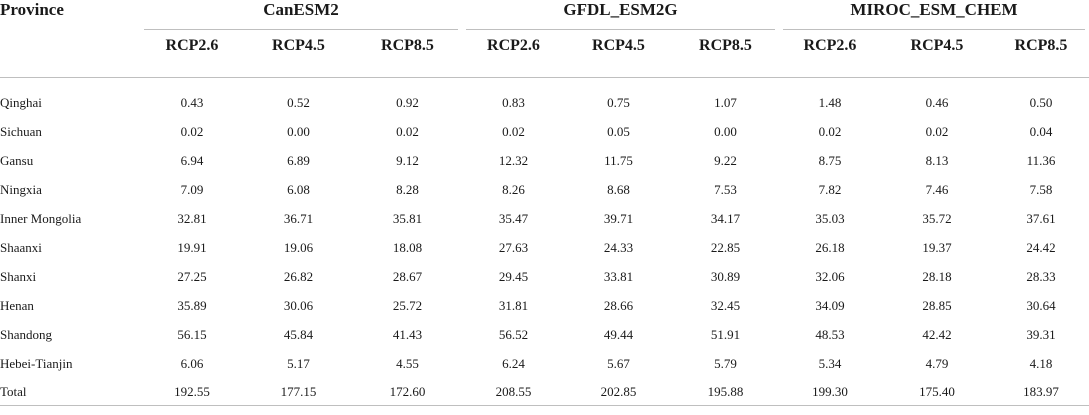 This screenshot has height=415, width=1089. I want to click on value-cell: 26.82, so click(298, 276).